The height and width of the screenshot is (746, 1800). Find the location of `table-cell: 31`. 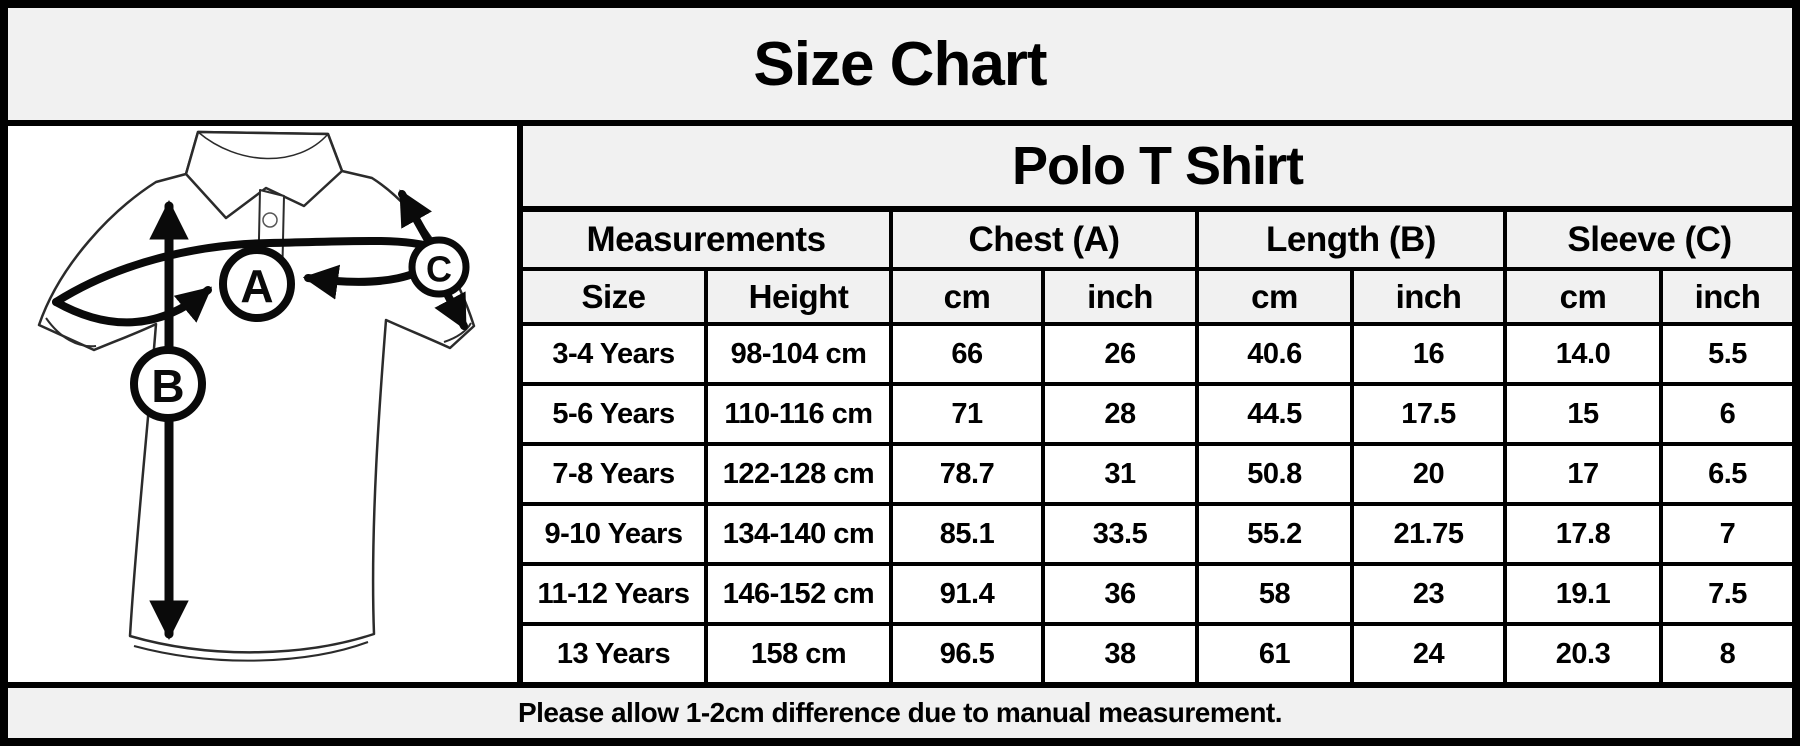

table-cell: 31 is located at coordinates (1120, 474).